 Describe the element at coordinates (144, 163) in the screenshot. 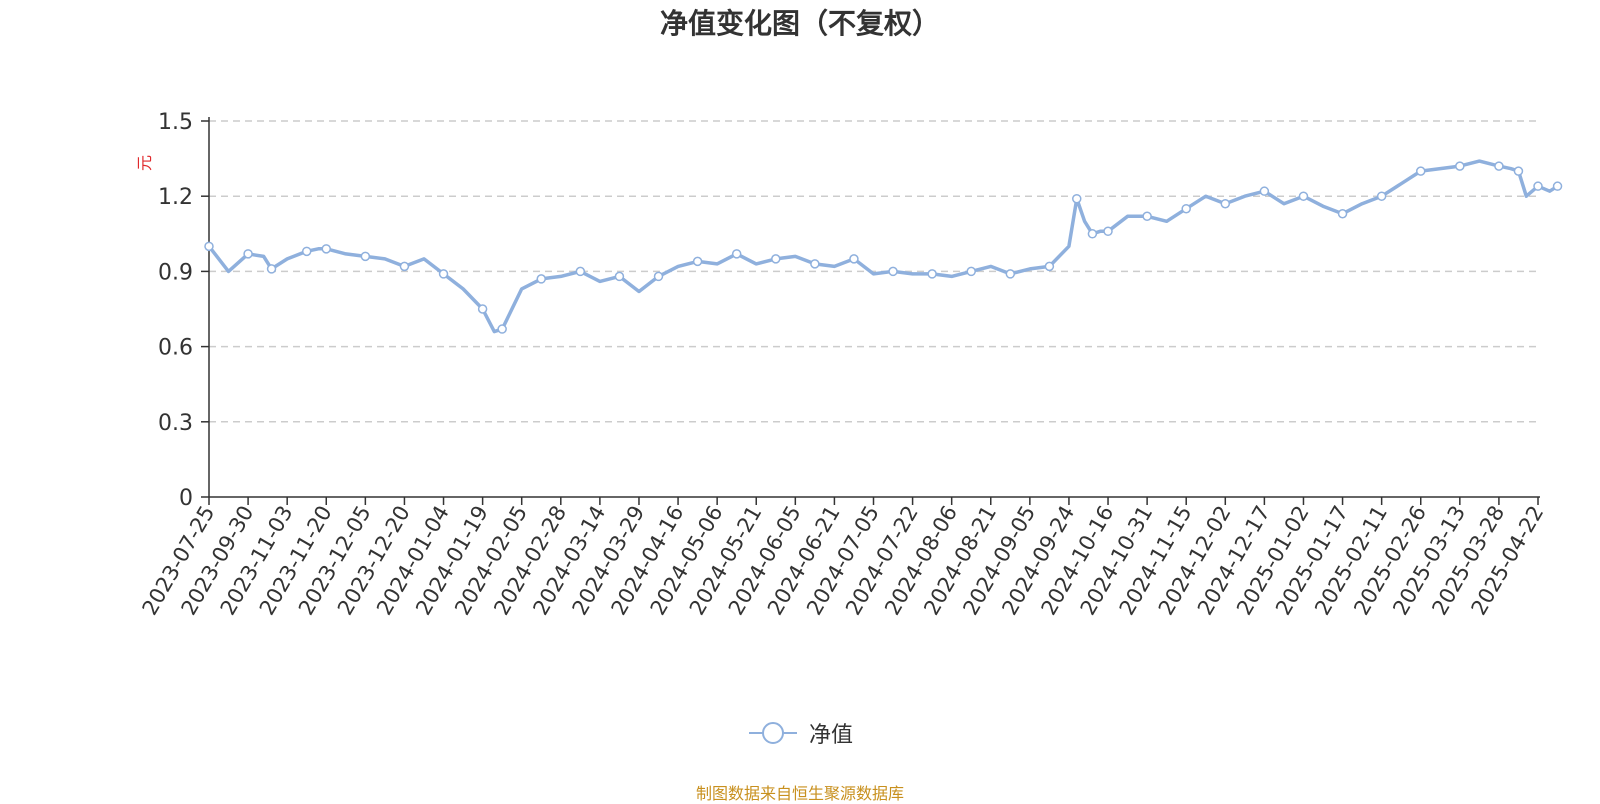

I see `y-axis-unit-label: 元` at that location.